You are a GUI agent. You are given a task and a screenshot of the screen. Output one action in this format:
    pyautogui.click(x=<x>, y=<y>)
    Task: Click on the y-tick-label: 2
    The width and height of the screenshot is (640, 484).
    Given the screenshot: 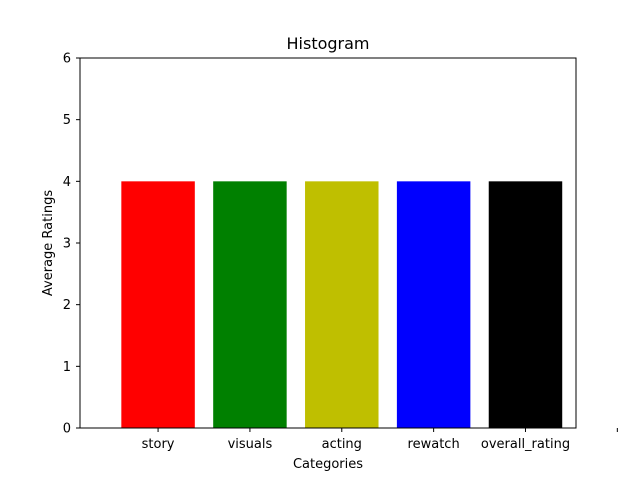 What is the action you would take?
    pyautogui.click(x=67, y=305)
    